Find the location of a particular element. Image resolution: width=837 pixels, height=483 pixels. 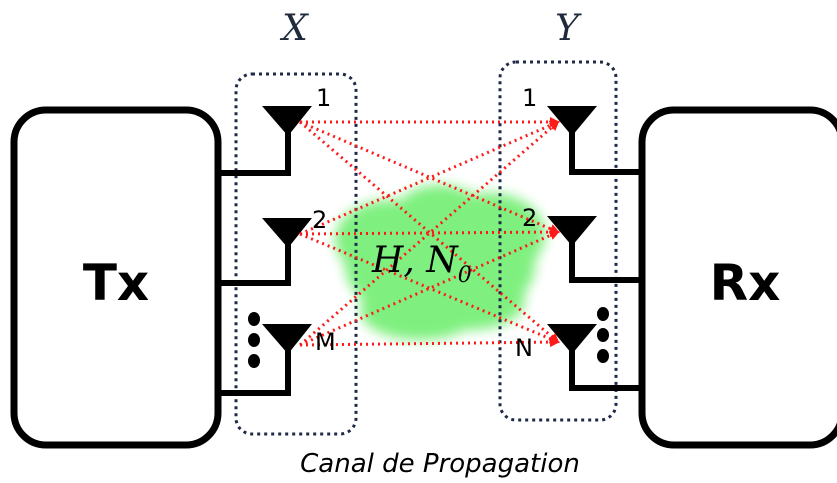

channel-caption: Canal de Propagation is located at coordinates (440, 464).